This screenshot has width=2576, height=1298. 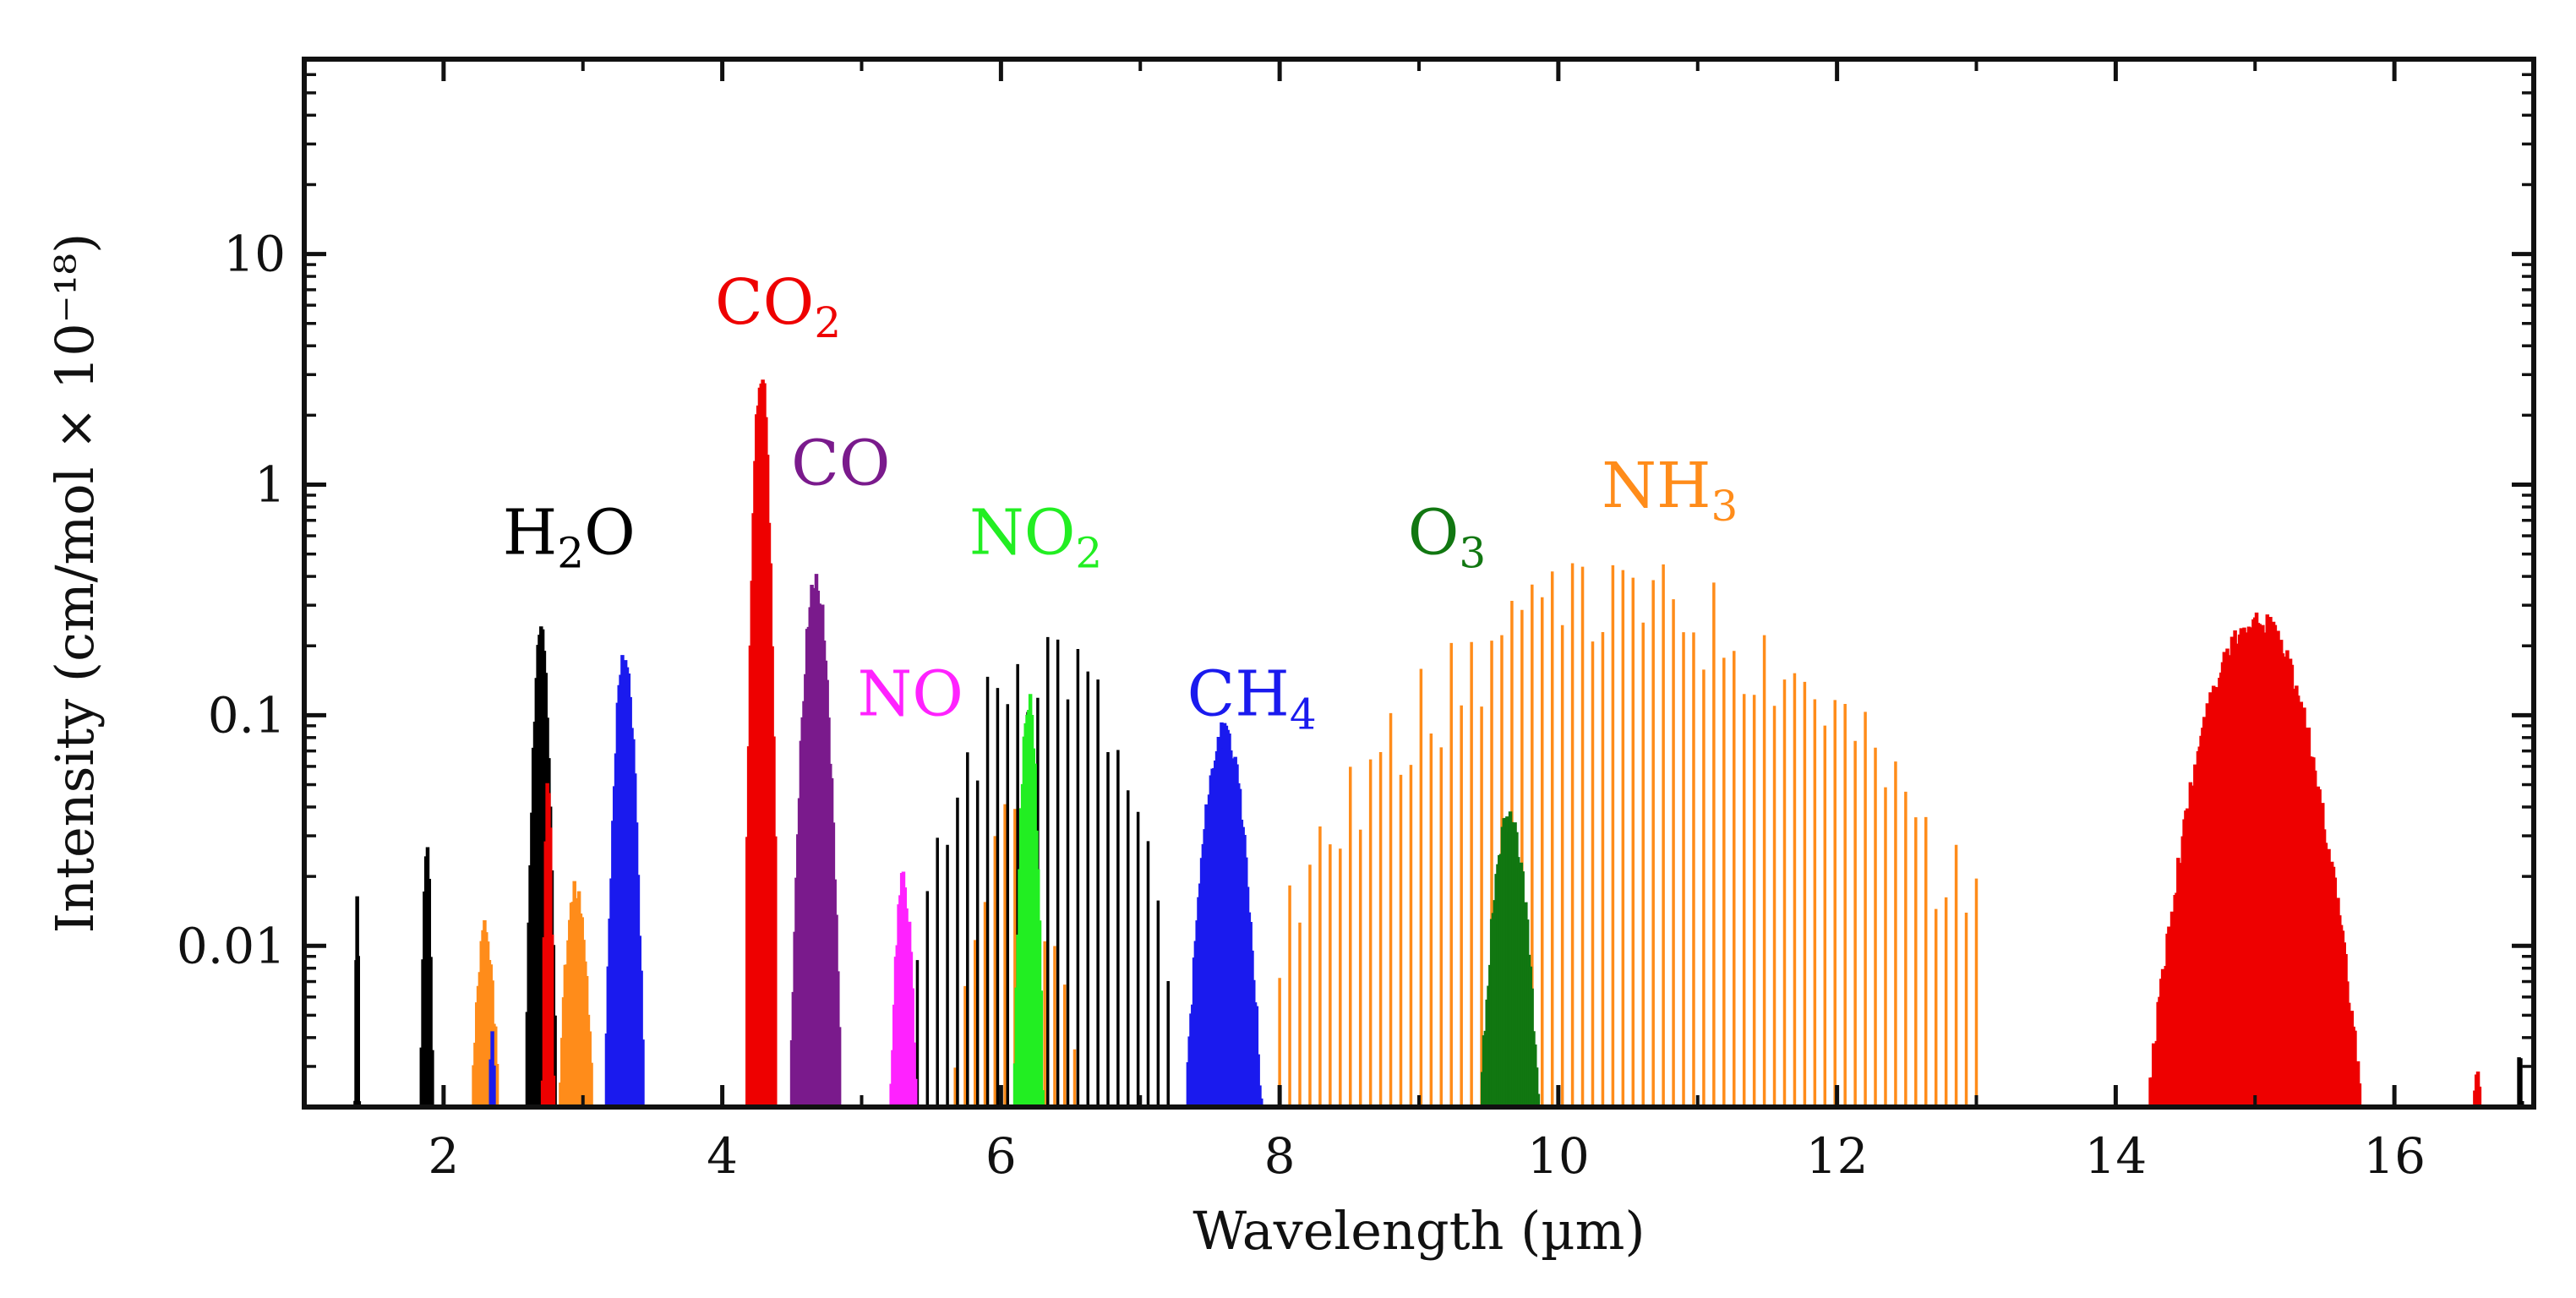 What do you see at coordinates (1418, 1231) in the screenshot?
I see `x-axis-title: Wavelength (µm)` at bounding box center [1418, 1231].